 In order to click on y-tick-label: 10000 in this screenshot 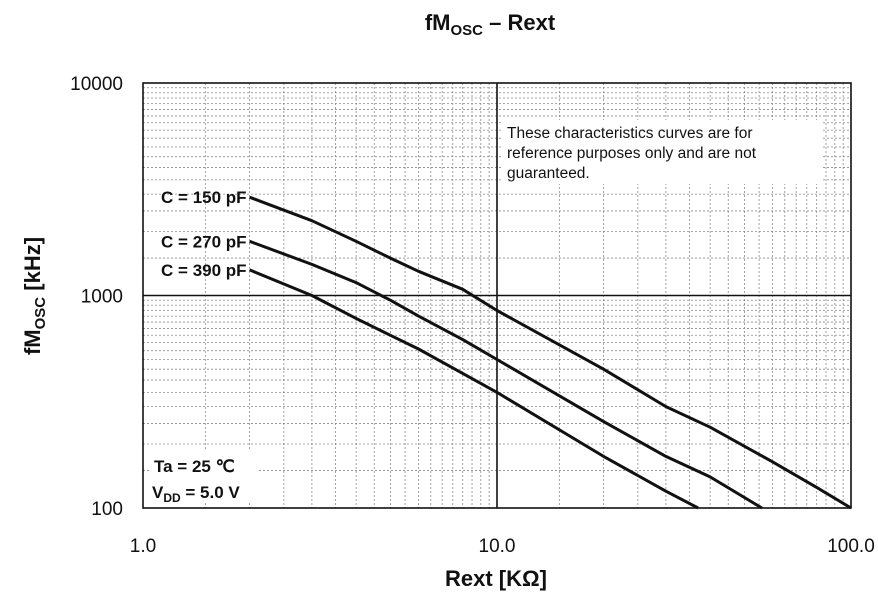, I will do `click(96, 84)`.